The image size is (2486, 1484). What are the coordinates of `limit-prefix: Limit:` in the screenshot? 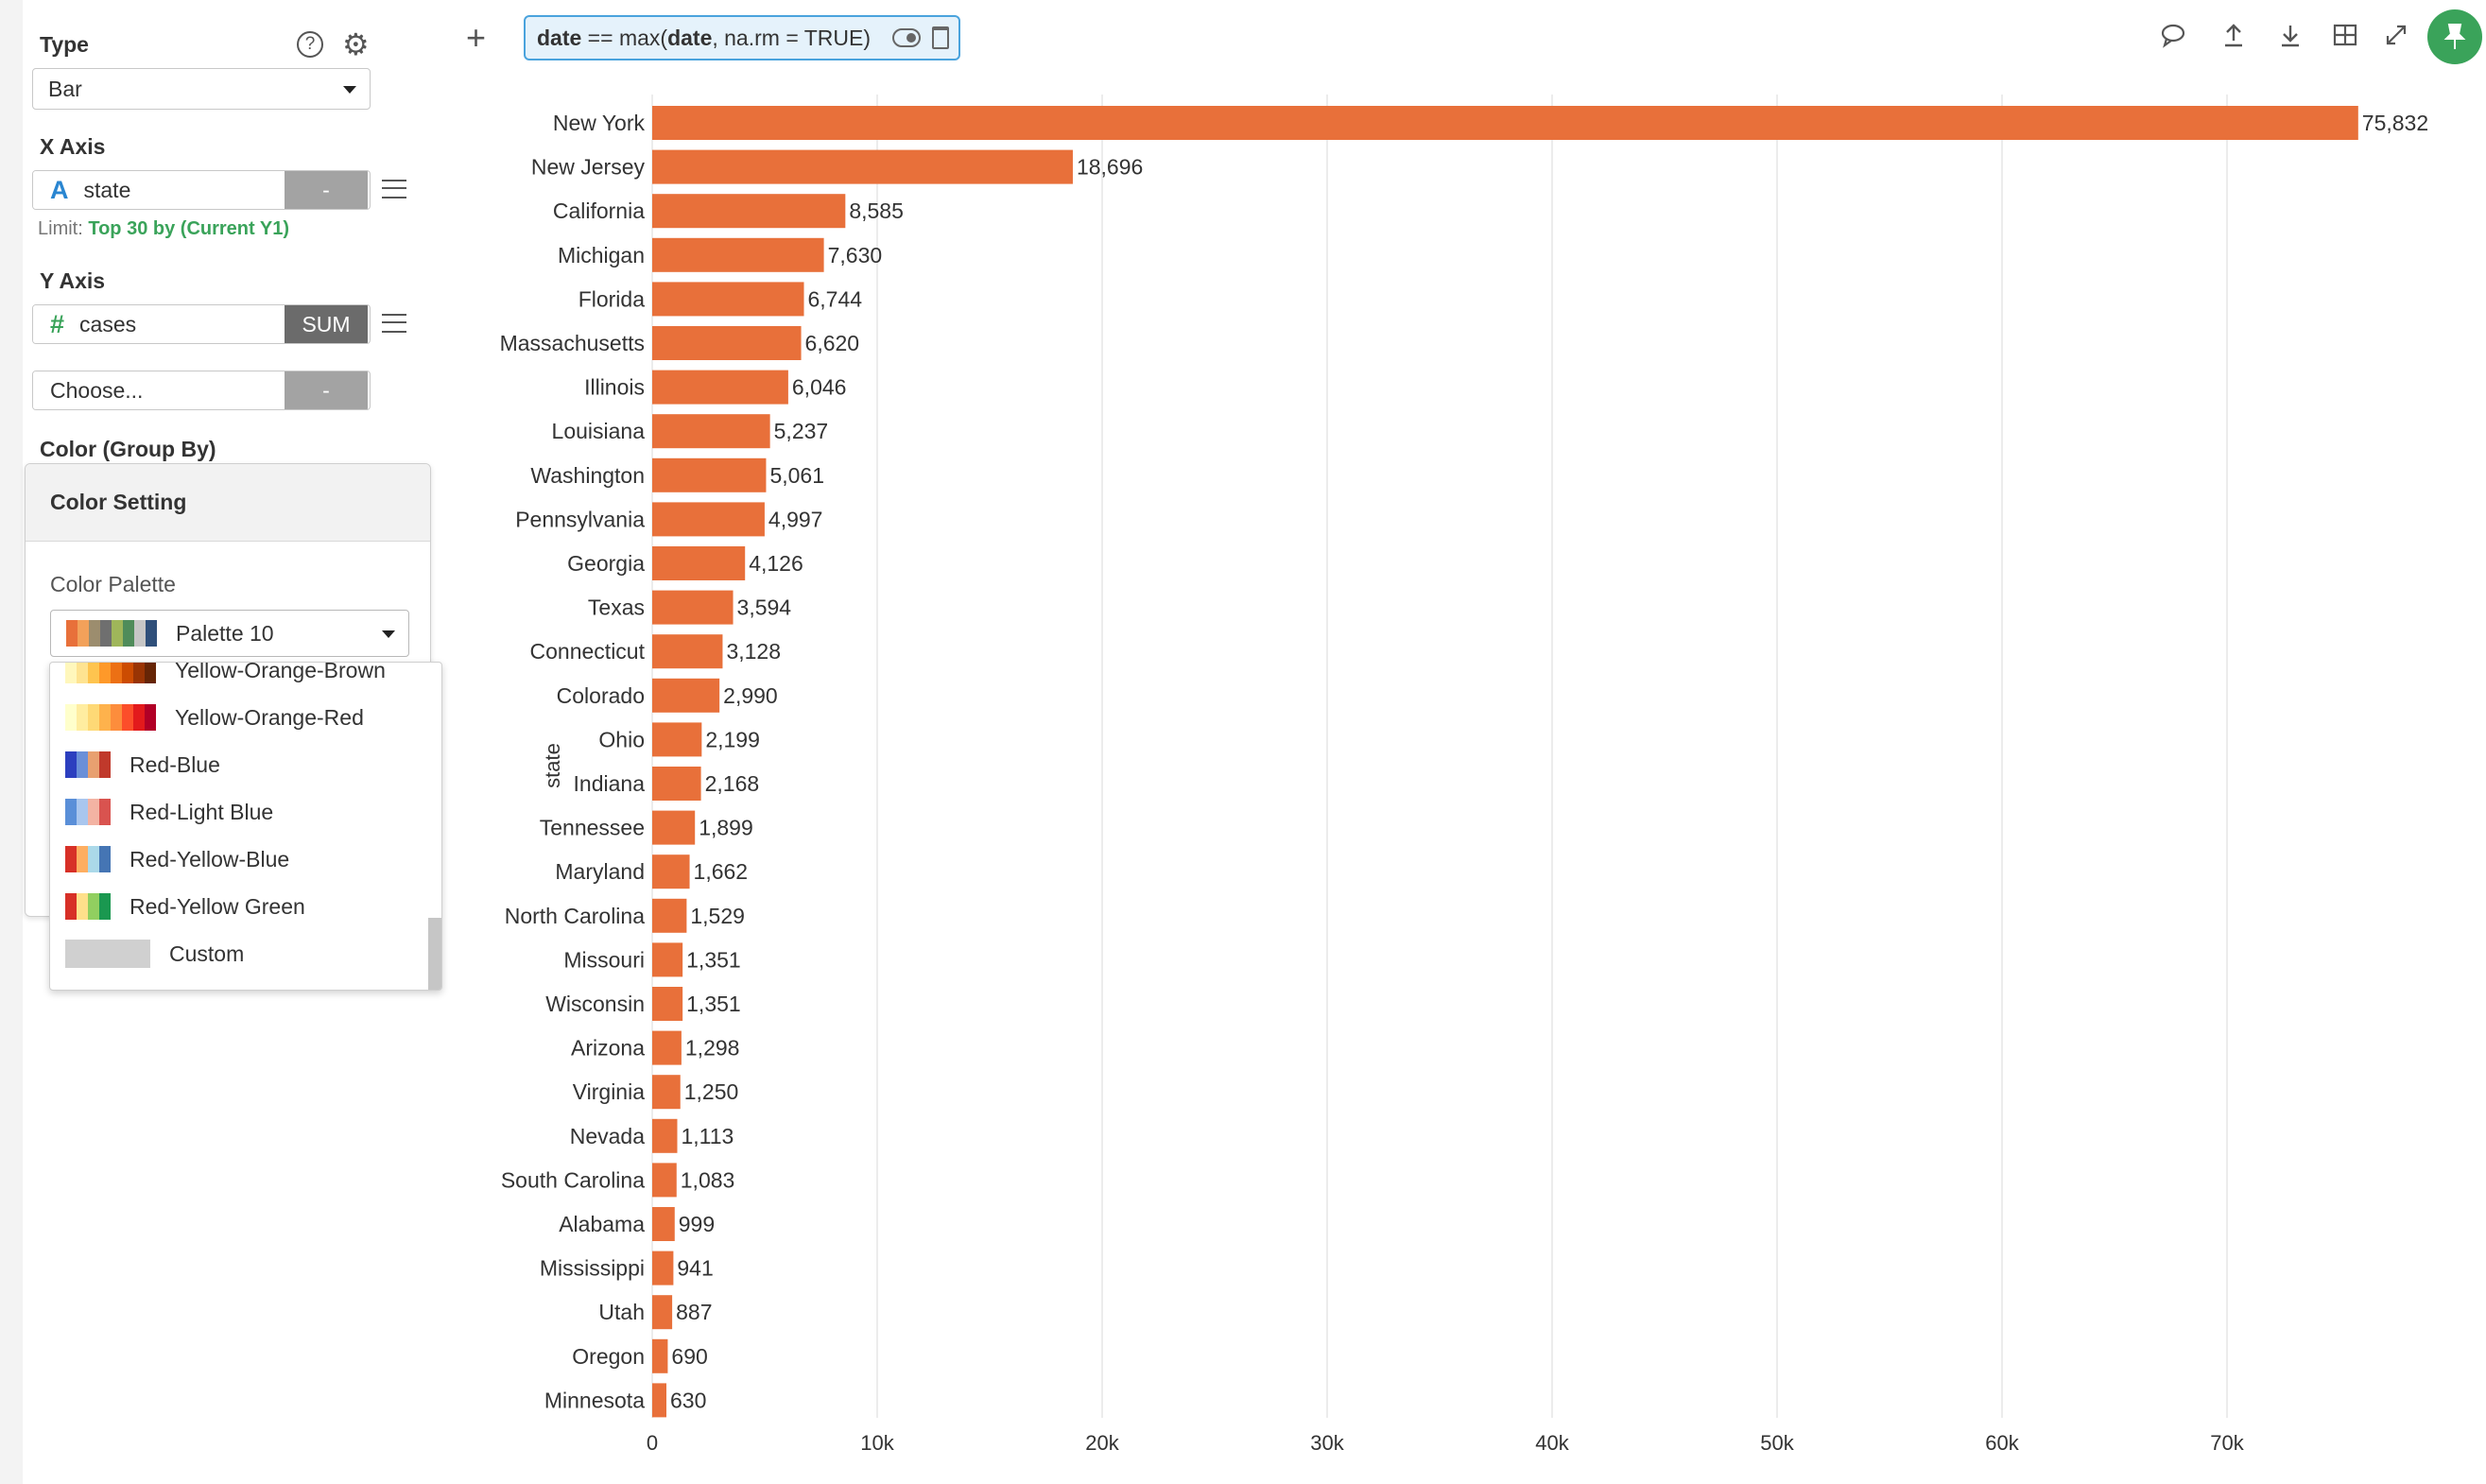 It's located at (60, 228).